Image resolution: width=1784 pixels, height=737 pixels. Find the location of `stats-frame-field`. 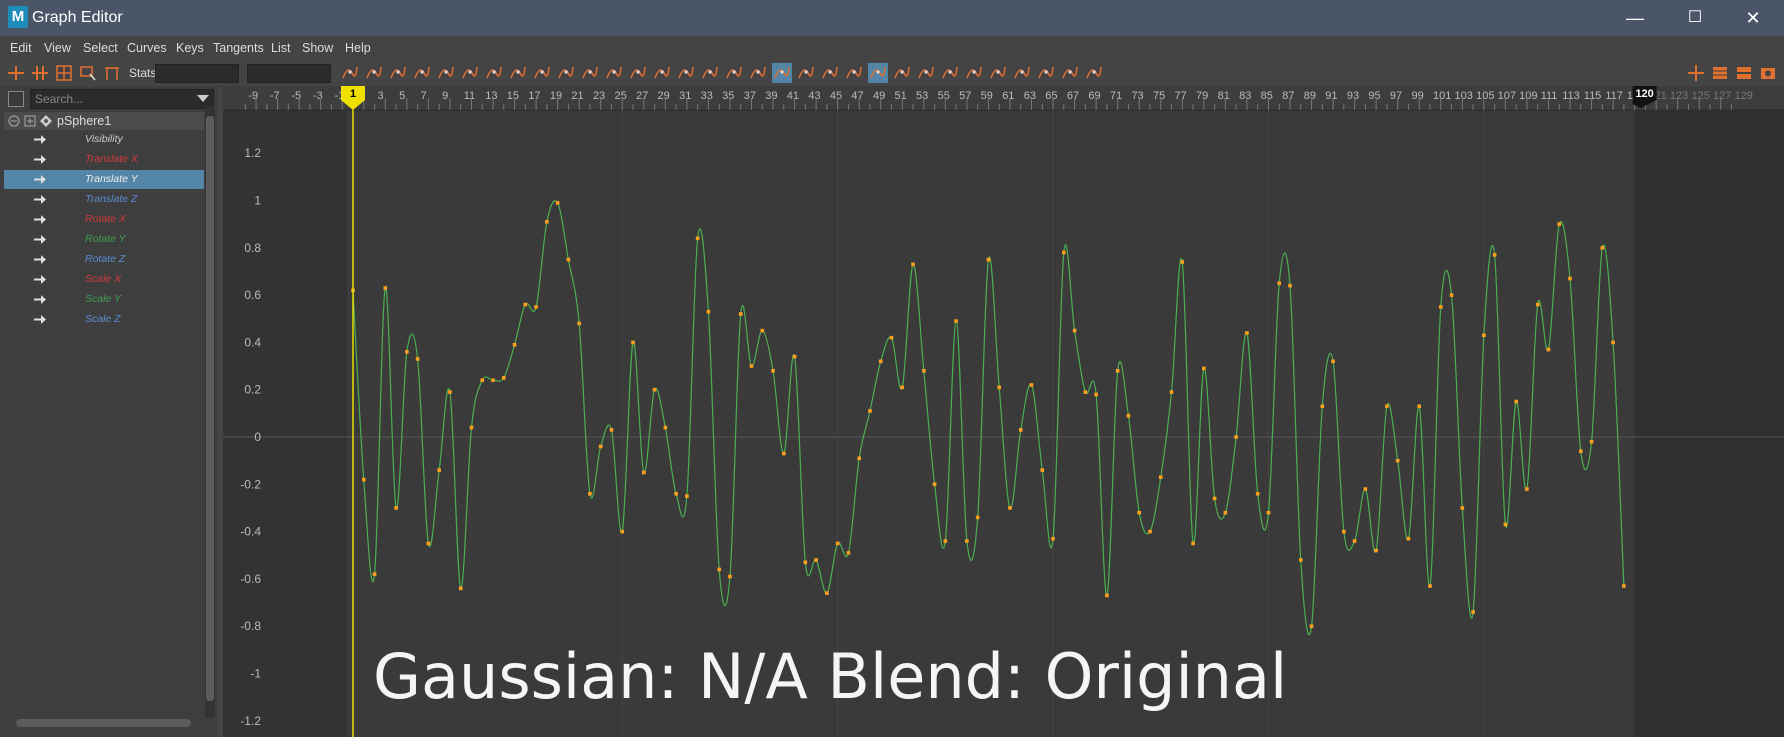

stats-frame-field is located at coordinates (197, 73).